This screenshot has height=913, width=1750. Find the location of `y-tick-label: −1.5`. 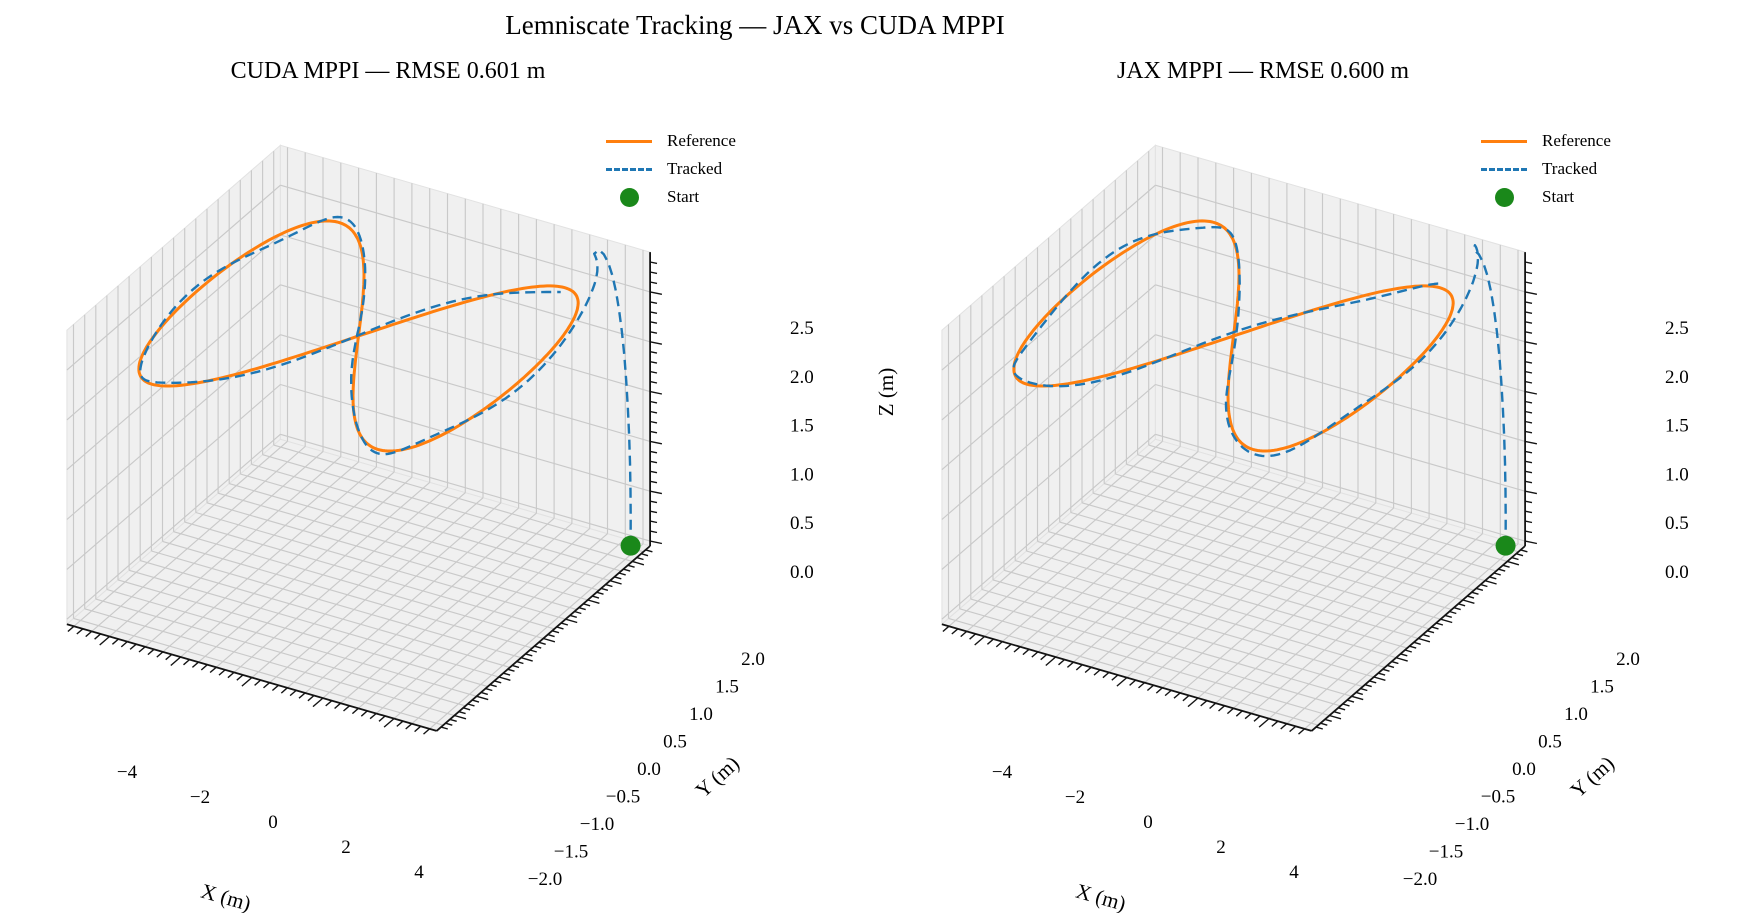

y-tick-label: −1.5 is located at coordinates (1446, 852).